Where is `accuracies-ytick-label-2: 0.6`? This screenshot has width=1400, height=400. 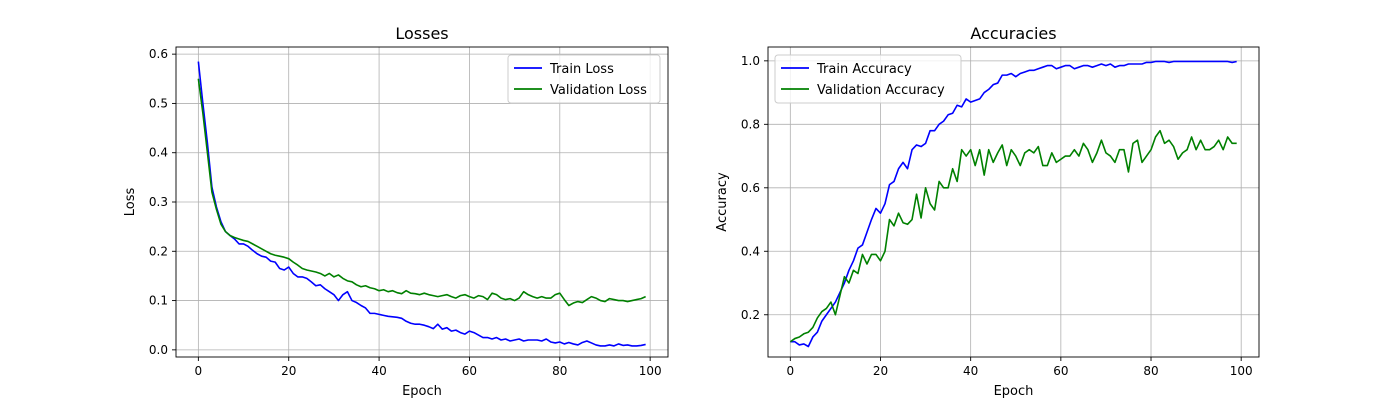
accuracies-ytick-label-2: 0.6 is located at coordinates (750, 188).